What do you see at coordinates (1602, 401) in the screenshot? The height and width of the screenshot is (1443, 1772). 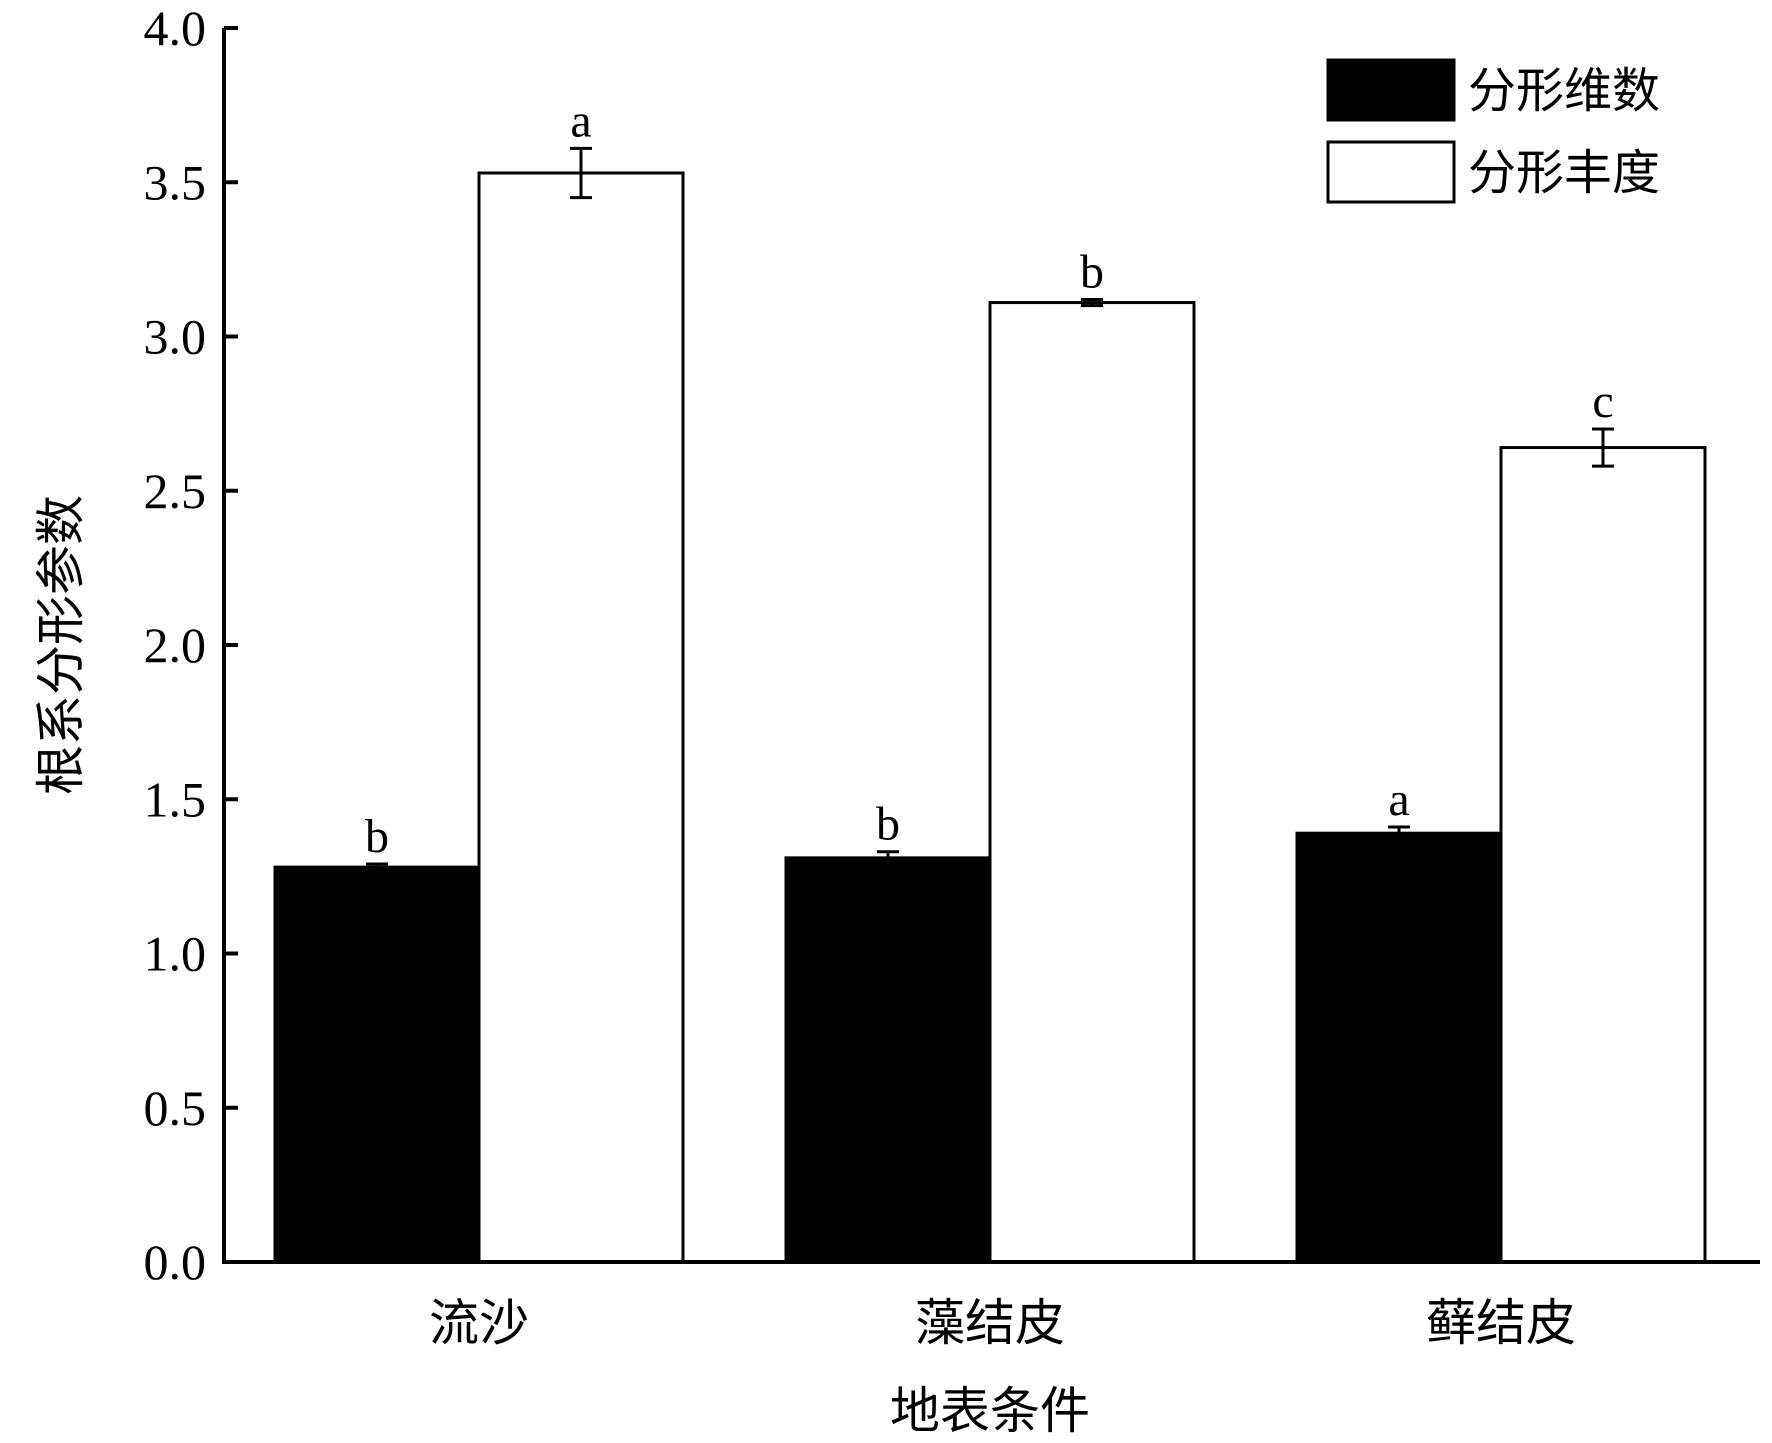 I see `significance-letter: c` at bounding box center [1602, 401].